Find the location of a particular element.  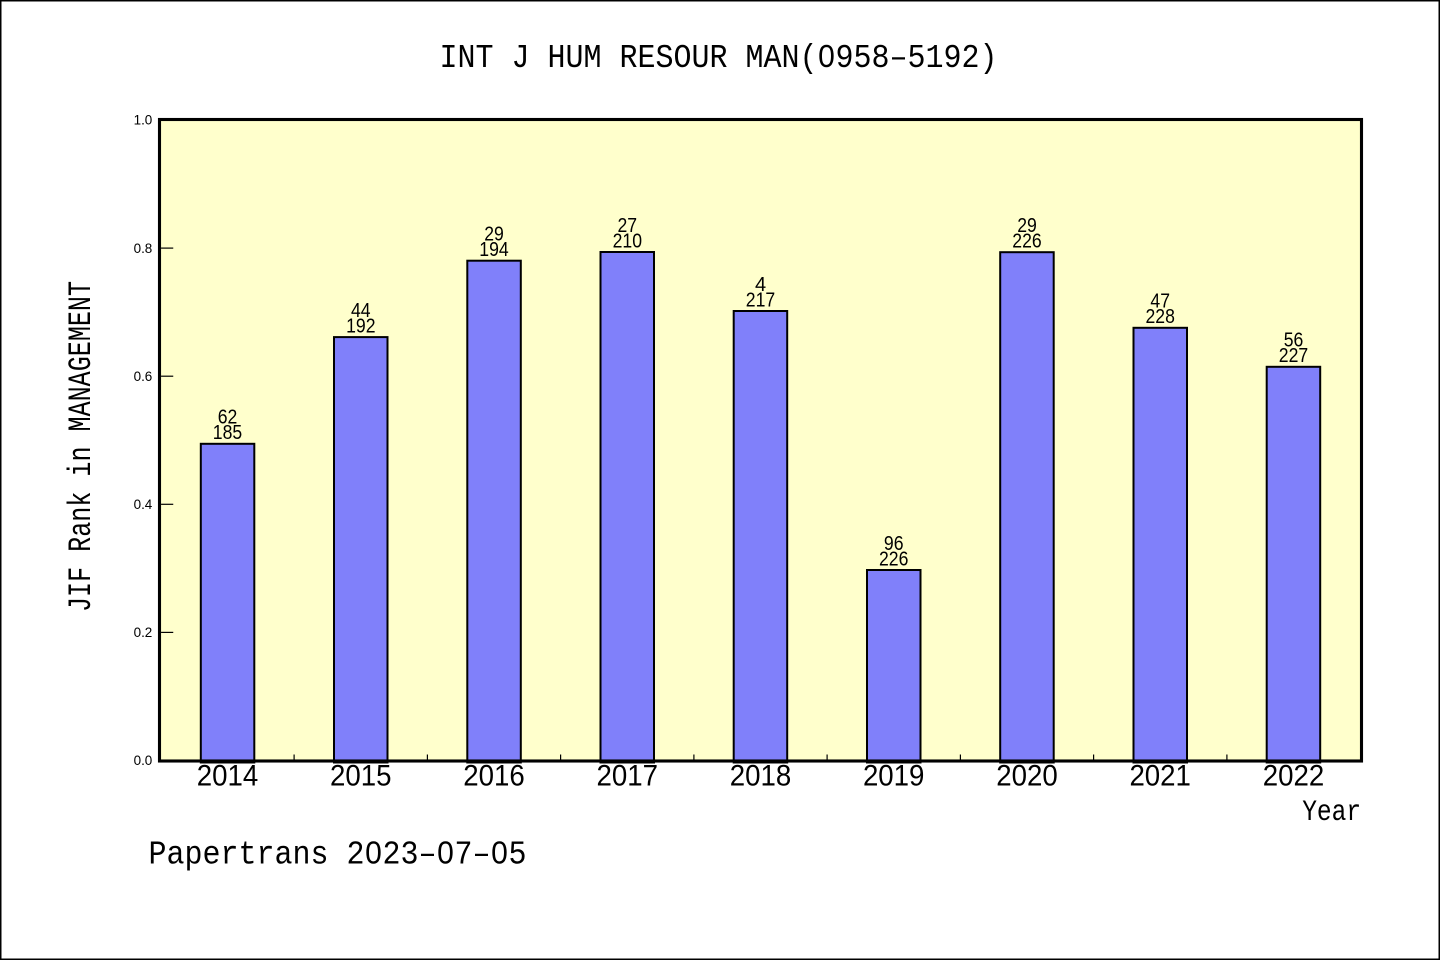

svg-text: 2022 is located at coordinates (1294, 776).